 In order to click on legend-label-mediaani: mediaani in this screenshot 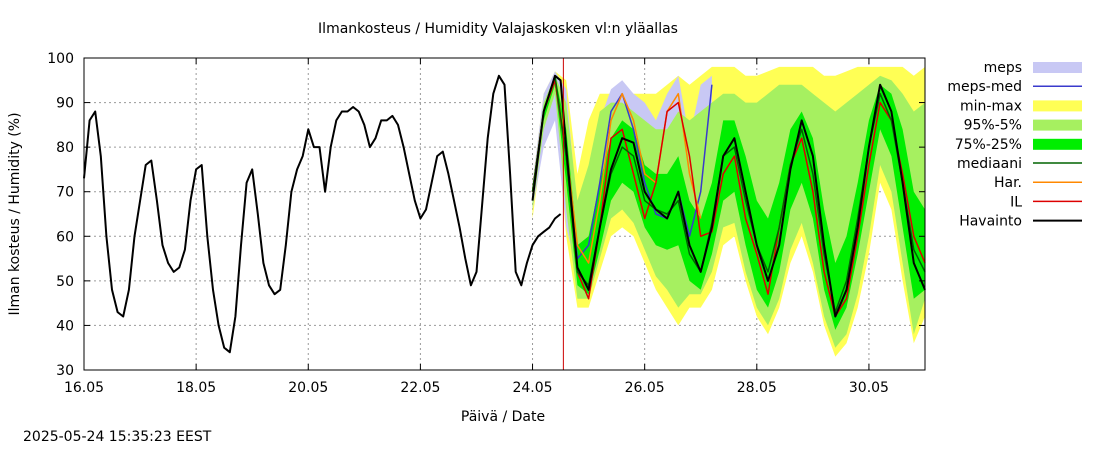, I will do `click(989, 164)`.